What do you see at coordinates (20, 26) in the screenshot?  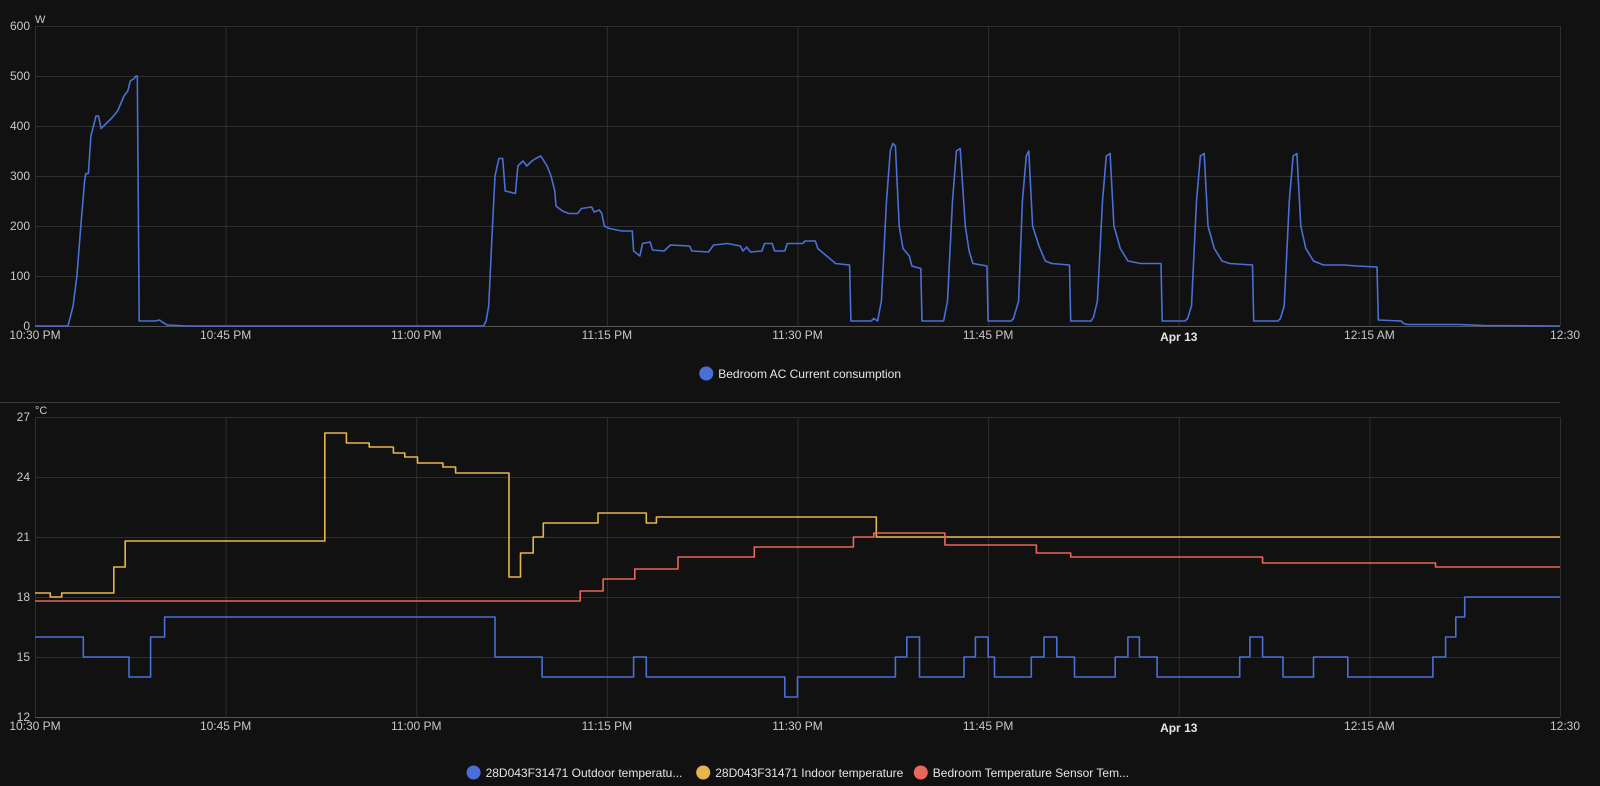 I see `y-tick-label: 600` at bounding box center [20, 26].